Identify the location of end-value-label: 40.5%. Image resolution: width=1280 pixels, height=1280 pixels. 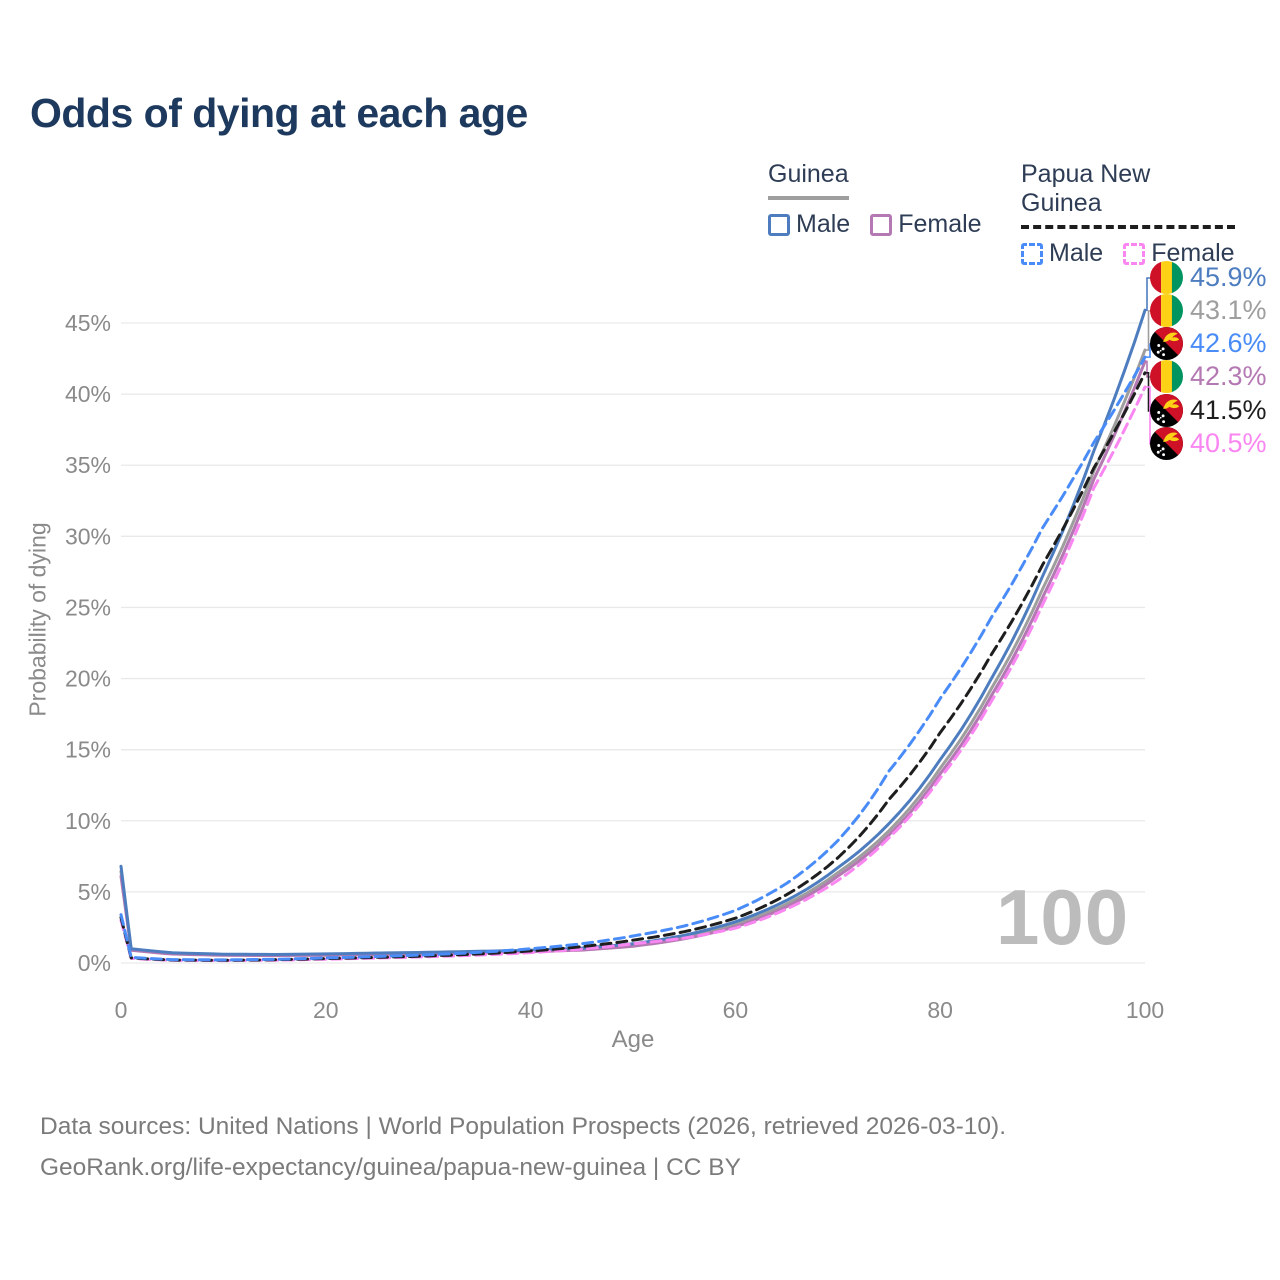
(1228, 443).